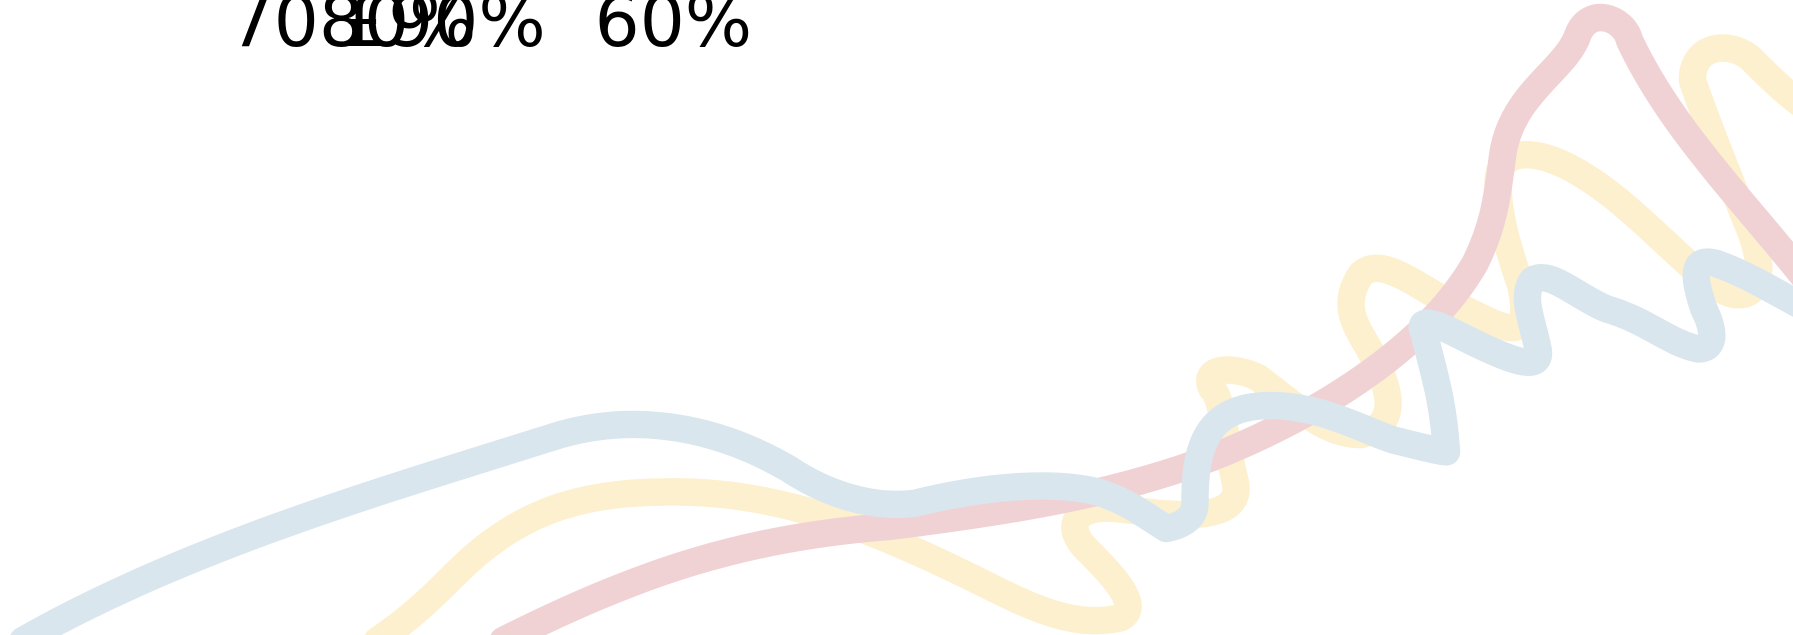  What do you see at coordinates (674, 31) in the screenshot?
I see `headline-text: 60%` at bounding box center [674, 31].